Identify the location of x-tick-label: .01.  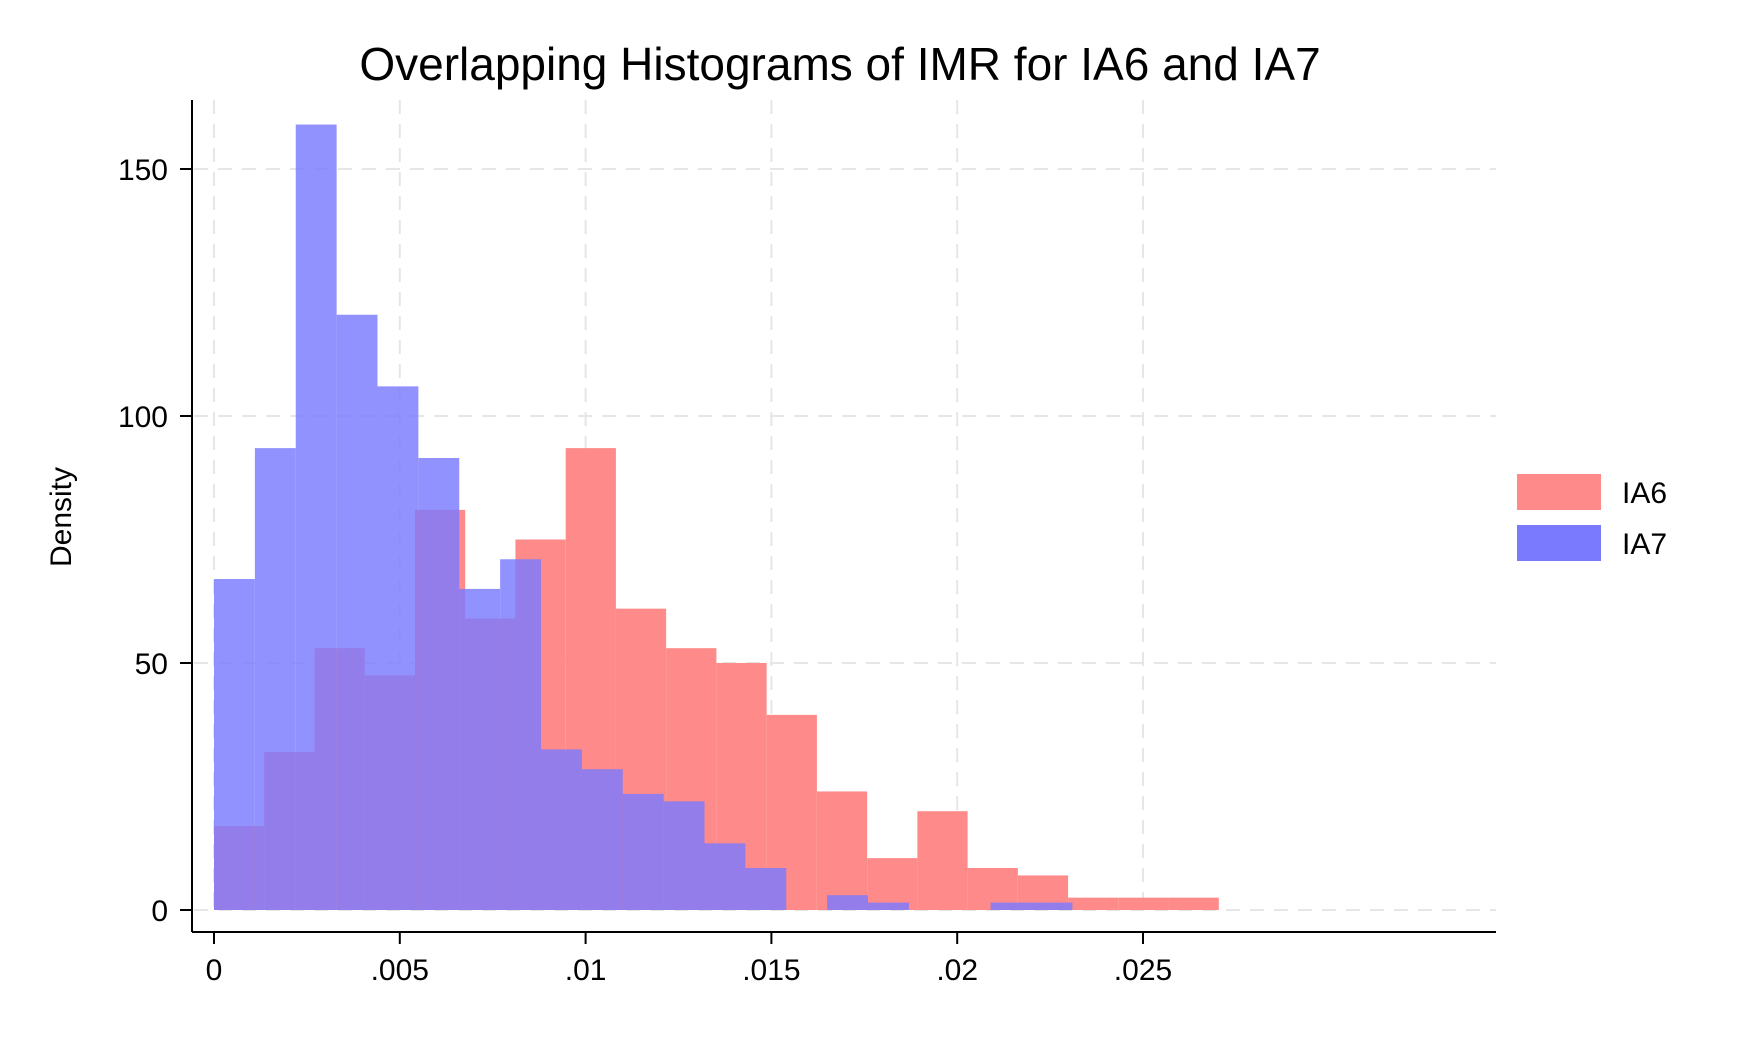
(586, 970).